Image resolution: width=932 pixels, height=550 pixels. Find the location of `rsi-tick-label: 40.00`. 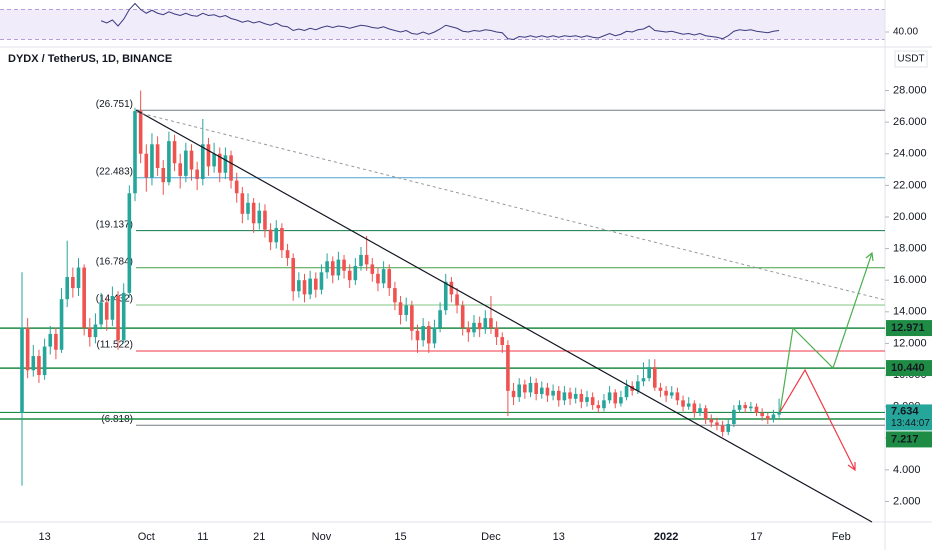

rsi-tick-label: 40.00 is located at coordinates (905, 32).